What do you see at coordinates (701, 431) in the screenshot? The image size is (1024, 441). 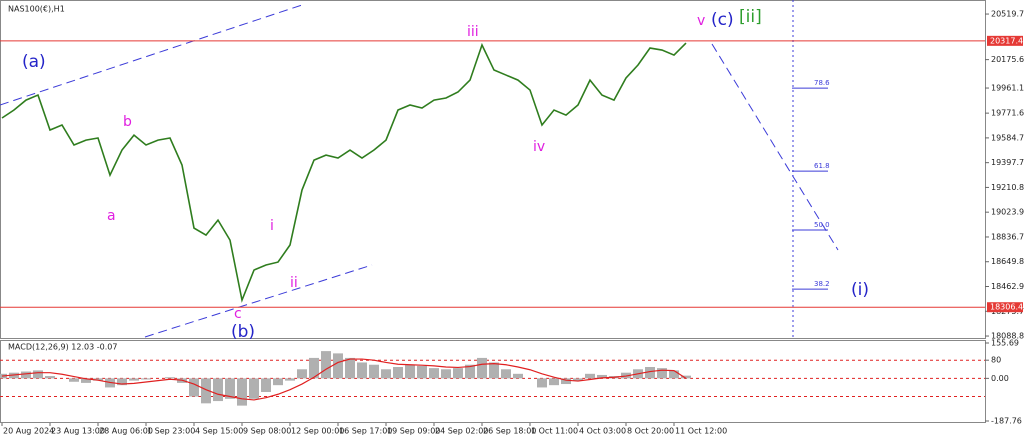 I see `x-tick-label: 11 Oct 12:00` at bounding box center [701, 431].